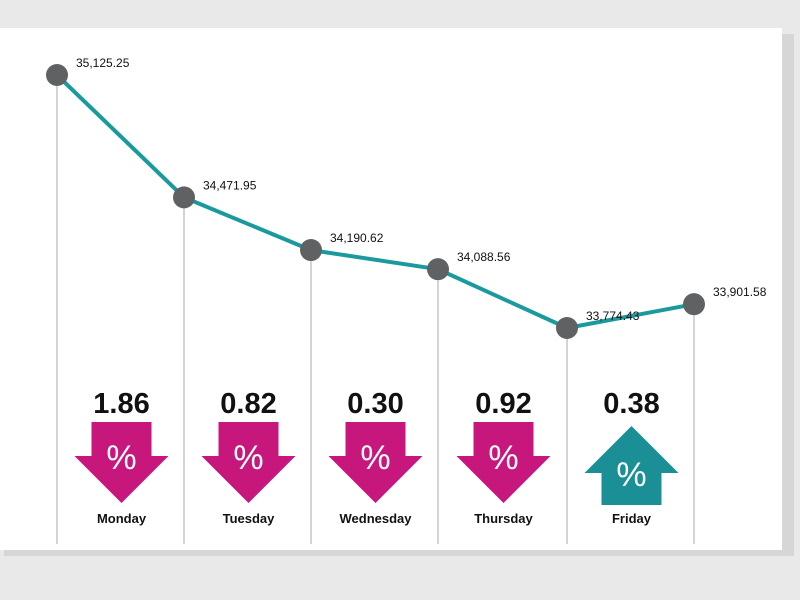  What do you see at coordinates (230, 185) in the screenshot?
I see `value-label: 34,471.95` at bounding box center [230, 185].